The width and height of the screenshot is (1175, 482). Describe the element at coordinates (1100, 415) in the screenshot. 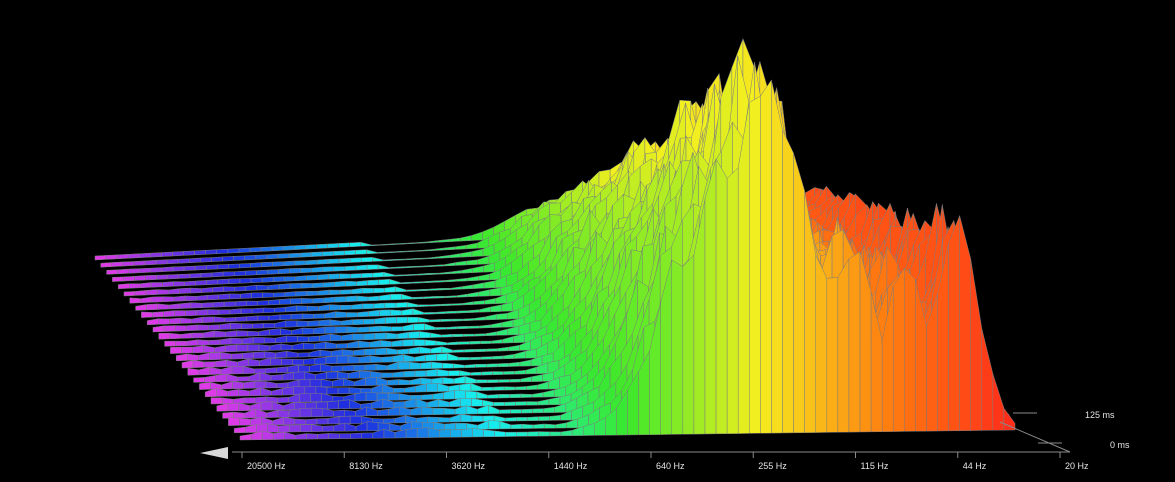

I see `time-tick-label: 125 ms` at that location.